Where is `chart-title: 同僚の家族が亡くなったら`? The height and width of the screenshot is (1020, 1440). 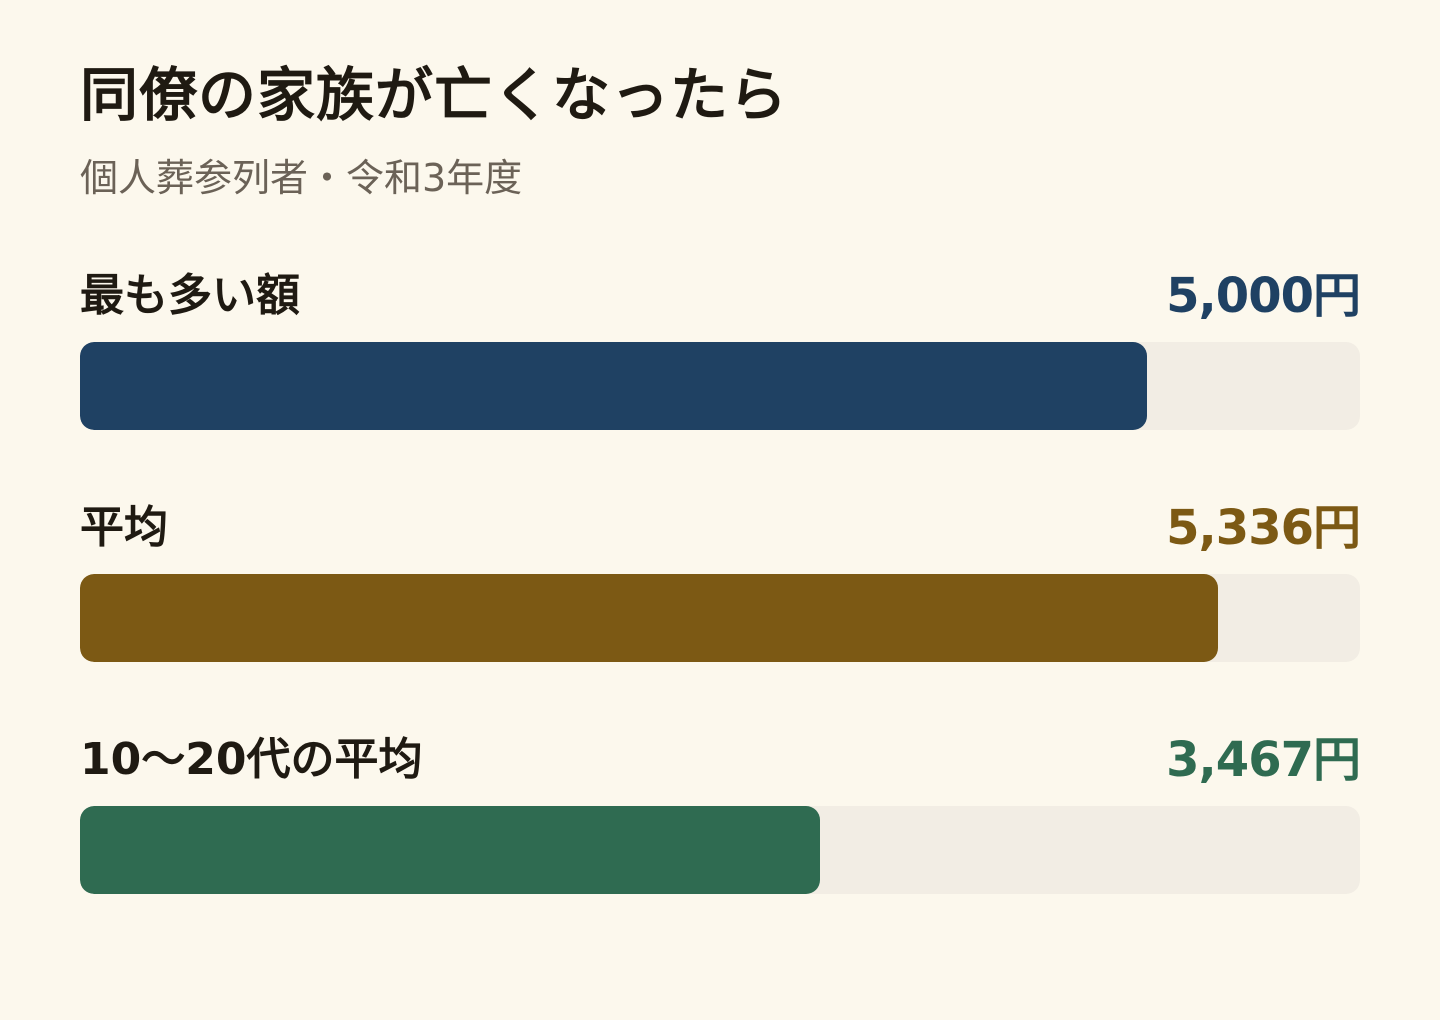
chart-title: 同僚の家族が亡くなったら is located at coordinates (434, 95).